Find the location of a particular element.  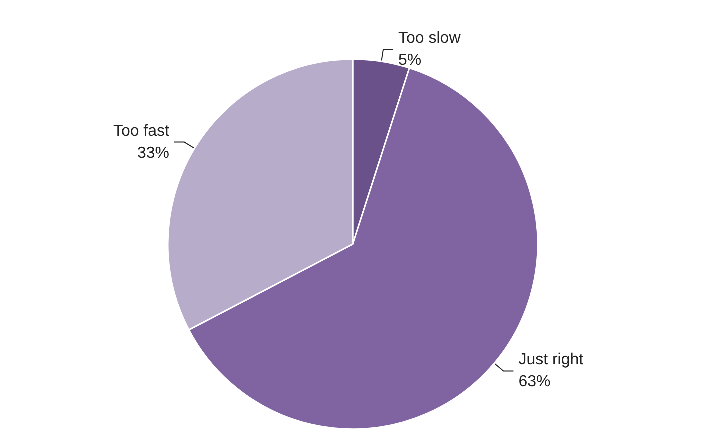

slice-label: Just right is located at coordinates (551, 360).